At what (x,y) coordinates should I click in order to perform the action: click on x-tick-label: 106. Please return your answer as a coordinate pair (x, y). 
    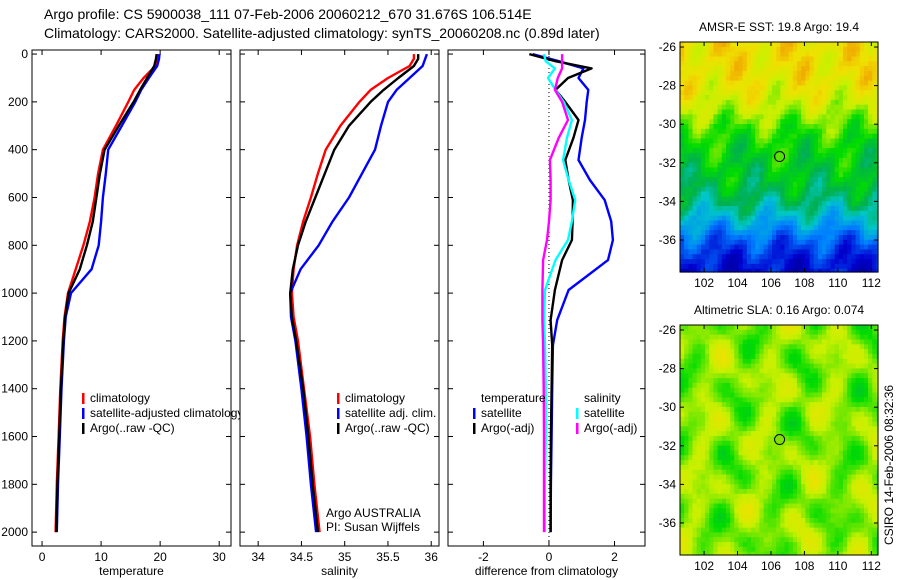
    Looking at the image, I should click on (771, 283).